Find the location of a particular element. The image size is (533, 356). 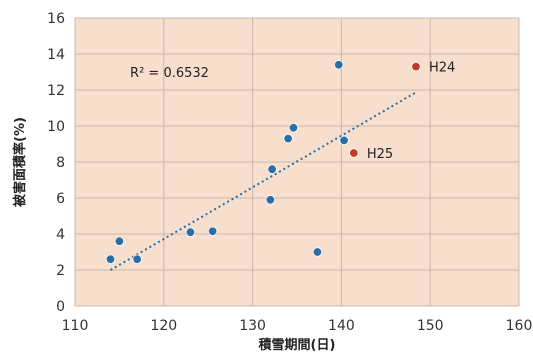

y-tick-label: 14 is located at coordinates (56, 55).